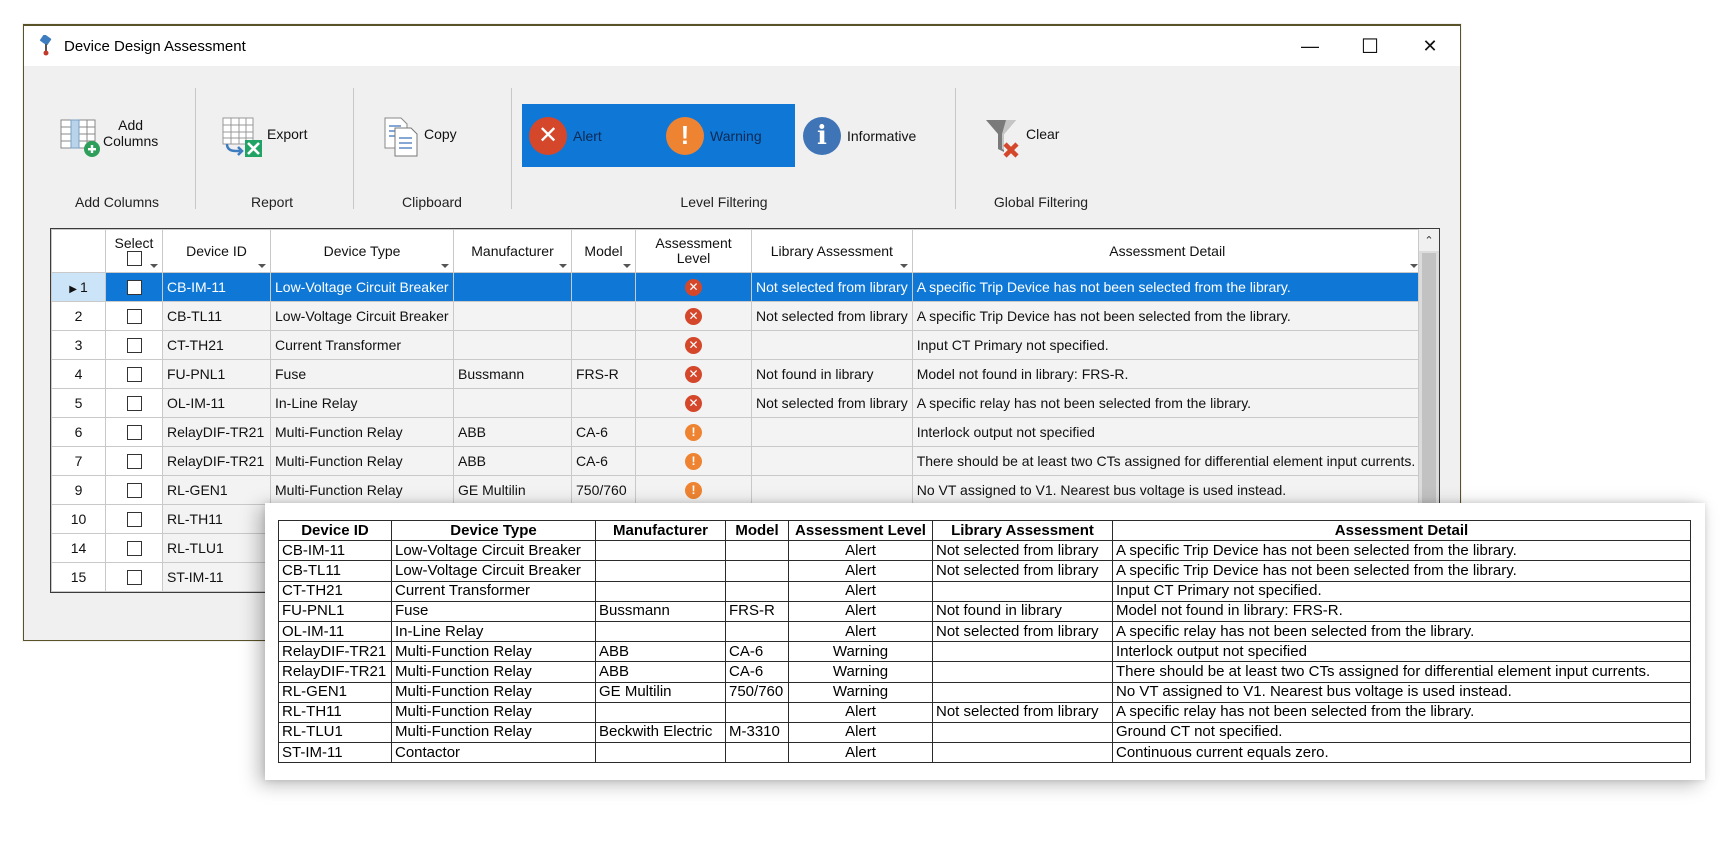 The image size is (1733, 848). Describe the element at coordinates (859, 135) in the screenshot. I see `informative-filter-button: i Informative` at that location.